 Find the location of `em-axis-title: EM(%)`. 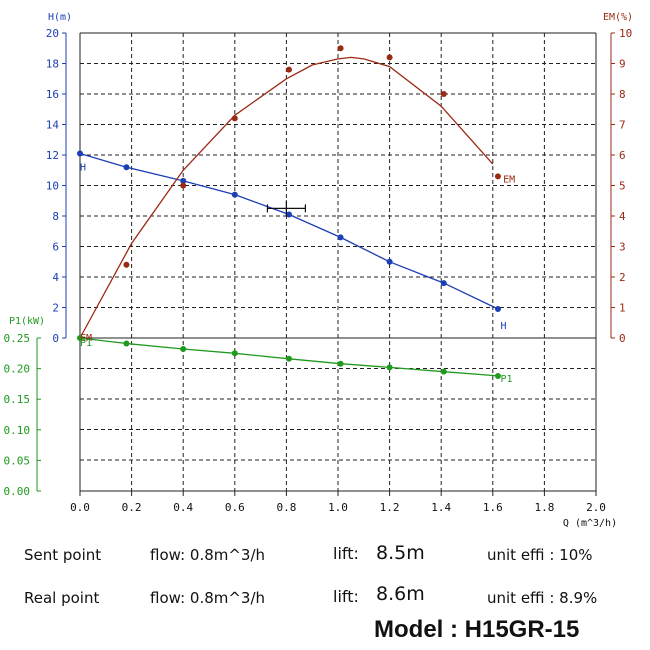

em-axis-title: EM(%) is located at coordinates (618, 17).